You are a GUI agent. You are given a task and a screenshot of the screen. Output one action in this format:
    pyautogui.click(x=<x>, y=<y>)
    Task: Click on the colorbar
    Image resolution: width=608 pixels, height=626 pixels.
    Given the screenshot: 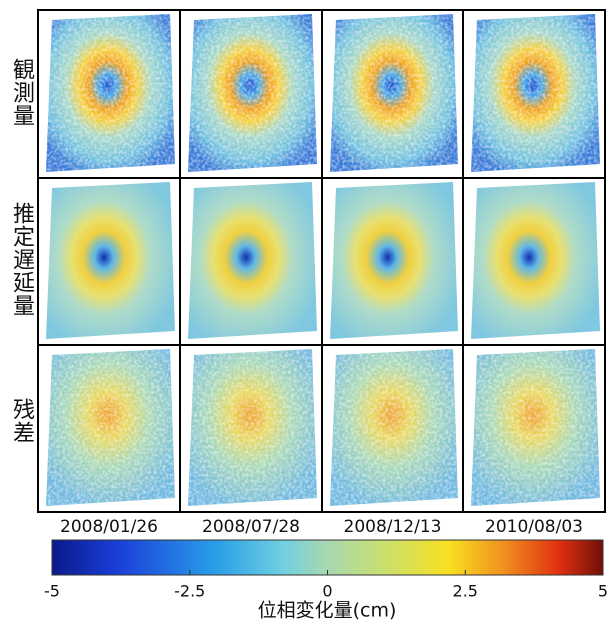 What is the action you would take?
    pyautogui.click(x=327, y=557)
    